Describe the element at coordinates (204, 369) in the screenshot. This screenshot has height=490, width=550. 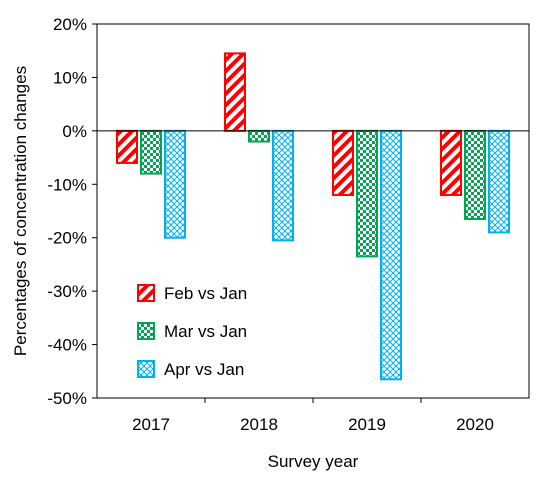
I see `legend-label: Apr vs Jan` at that location.